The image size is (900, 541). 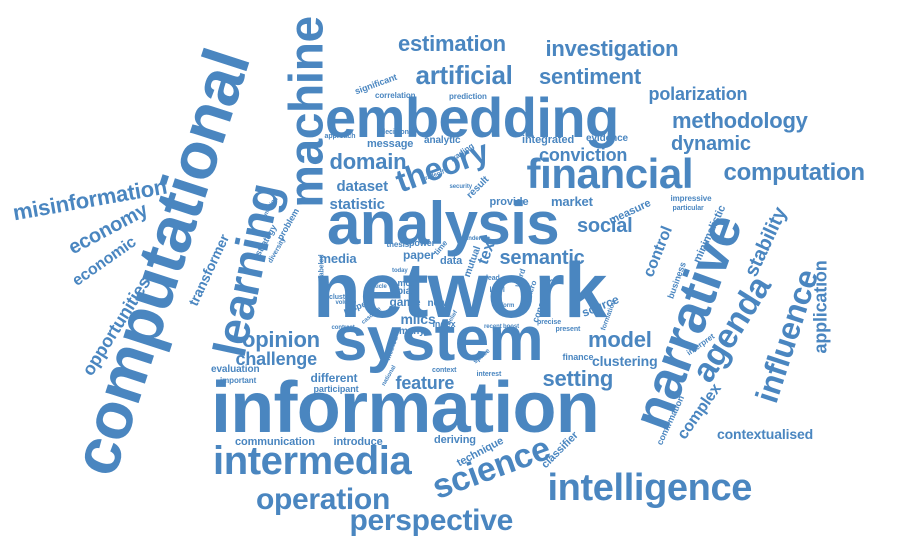 I want to click on word-polarization: polarization, so click(x=698, y=94).